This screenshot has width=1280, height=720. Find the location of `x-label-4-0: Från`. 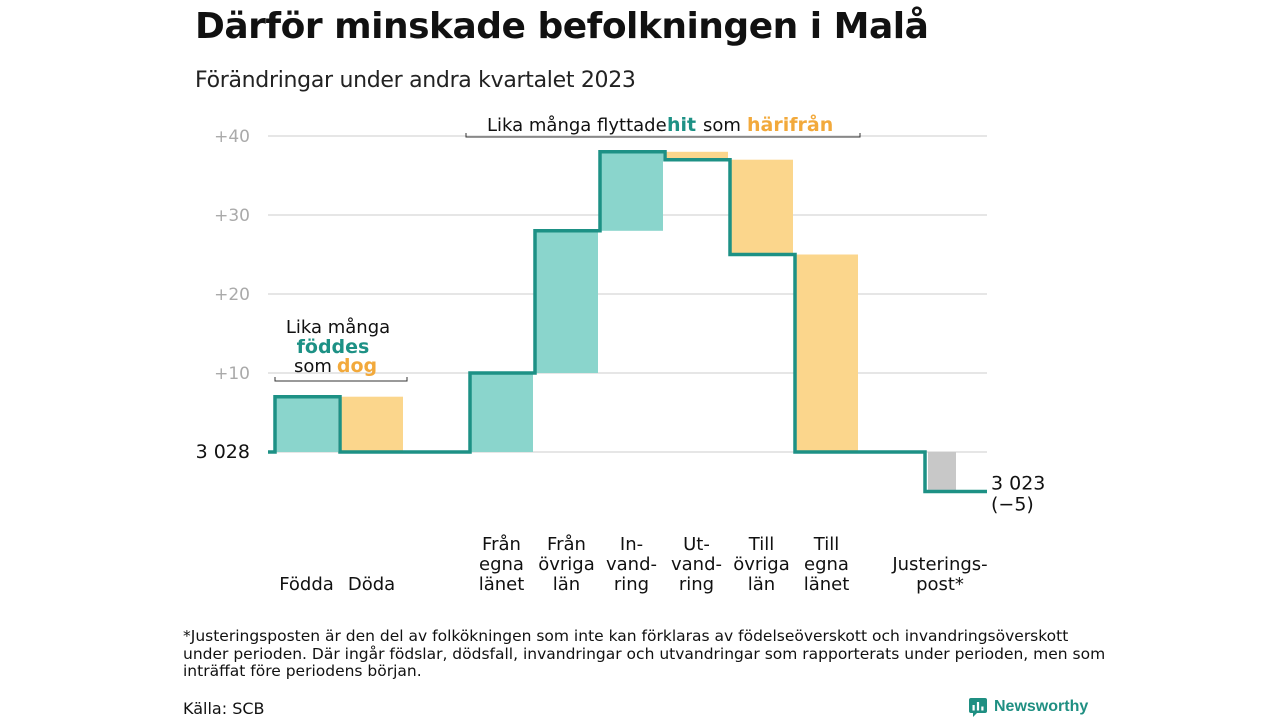

x-label-4-0: Från is located at coordinates (566, 544).